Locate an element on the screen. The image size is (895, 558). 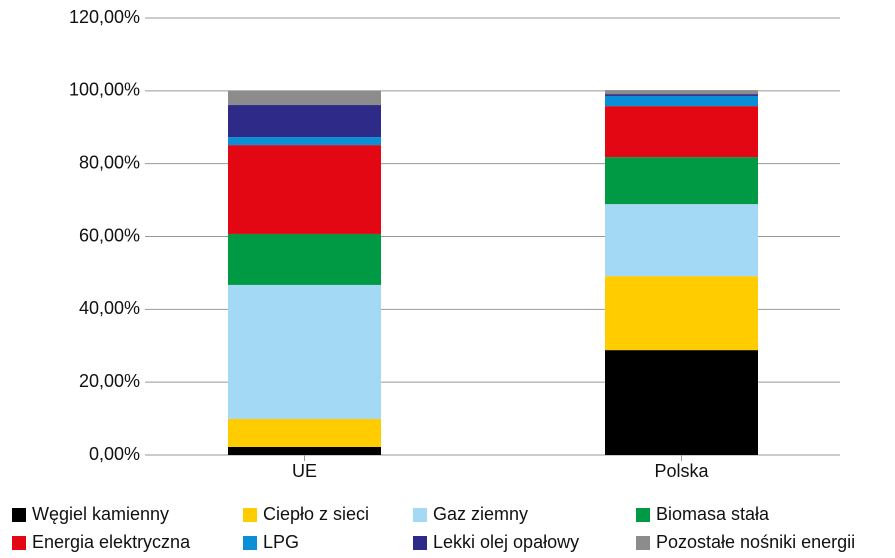
y-tick-label: 100,00% is located at coordinates (104, 90).